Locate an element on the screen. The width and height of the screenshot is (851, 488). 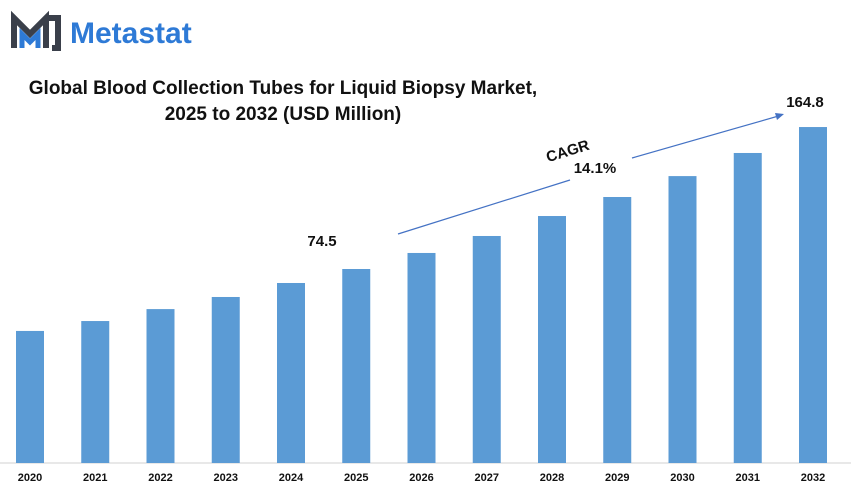
x-tick-label: 2028 is located at coordinates (552, 478).